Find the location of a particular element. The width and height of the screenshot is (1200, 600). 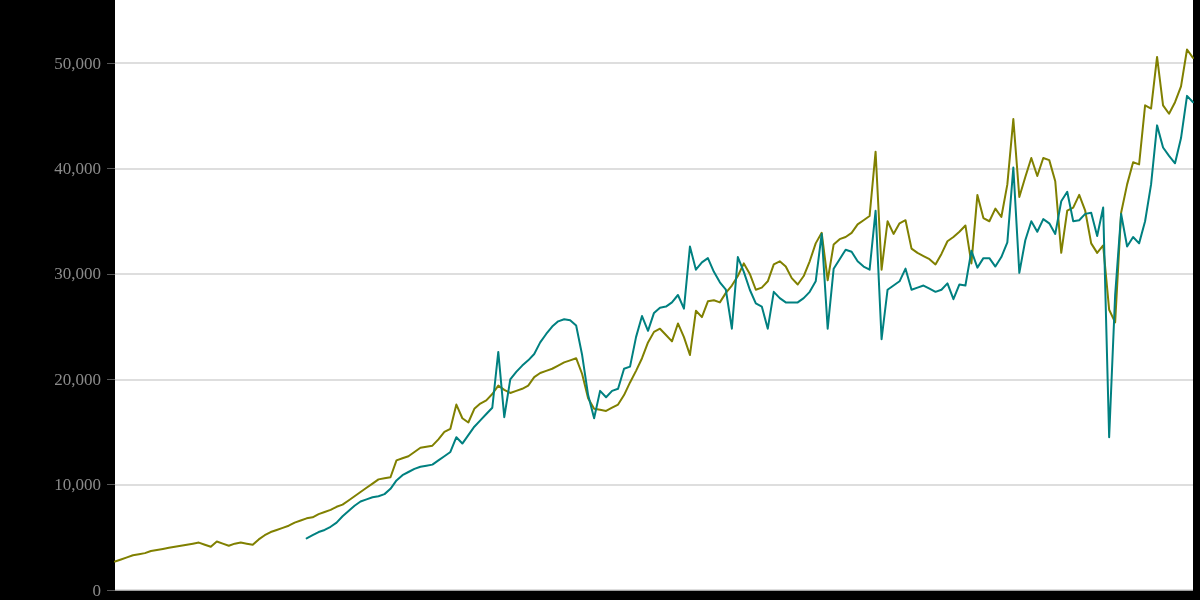

y-tick-label: 10,000 is located at coordinates (77, 485).